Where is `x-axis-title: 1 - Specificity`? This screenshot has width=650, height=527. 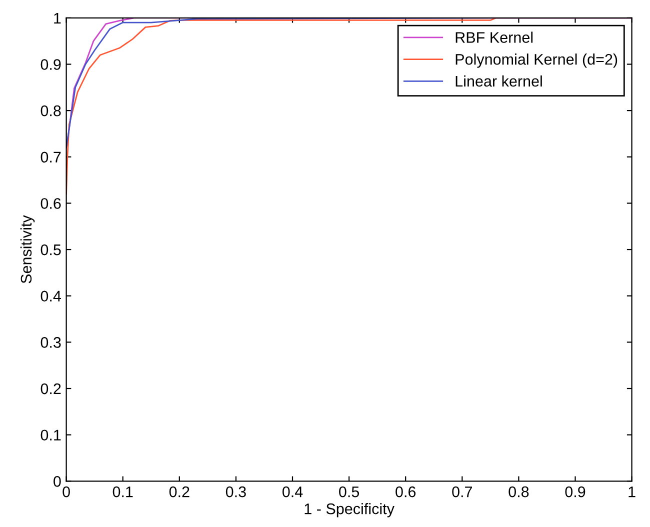 x-axis-title: 1 - Specificity is located at coordinates (349, 510).